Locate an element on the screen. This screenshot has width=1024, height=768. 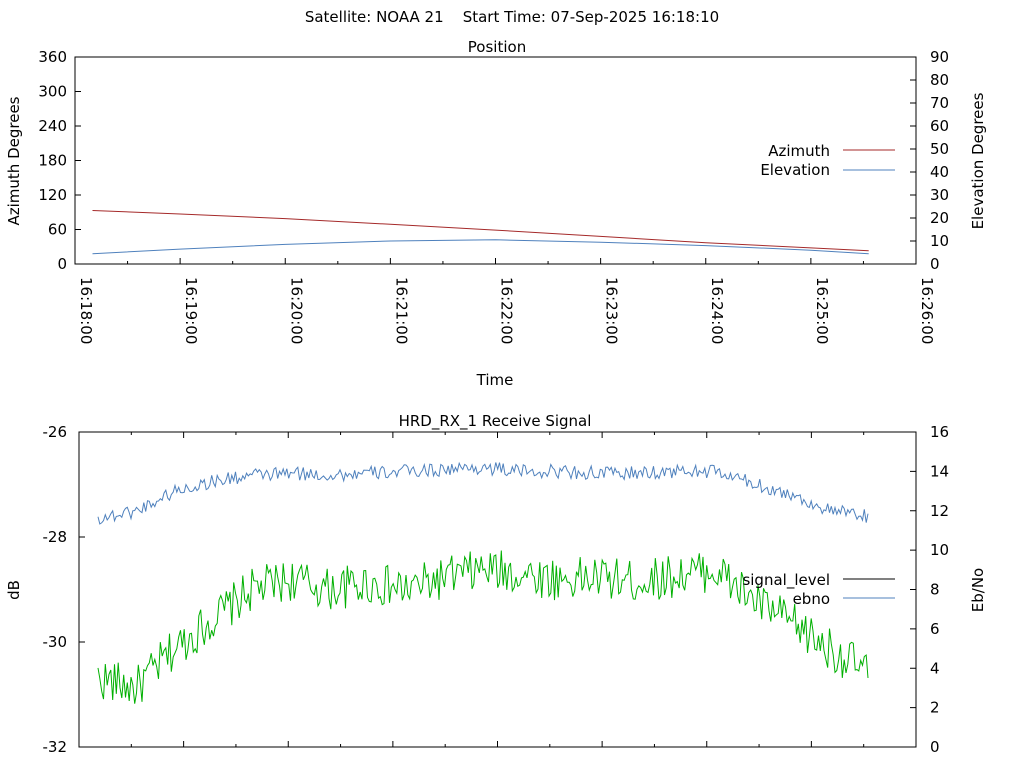
signal-title: HRD_RX_1 Receive Signal is located at coordinates (495, 421).